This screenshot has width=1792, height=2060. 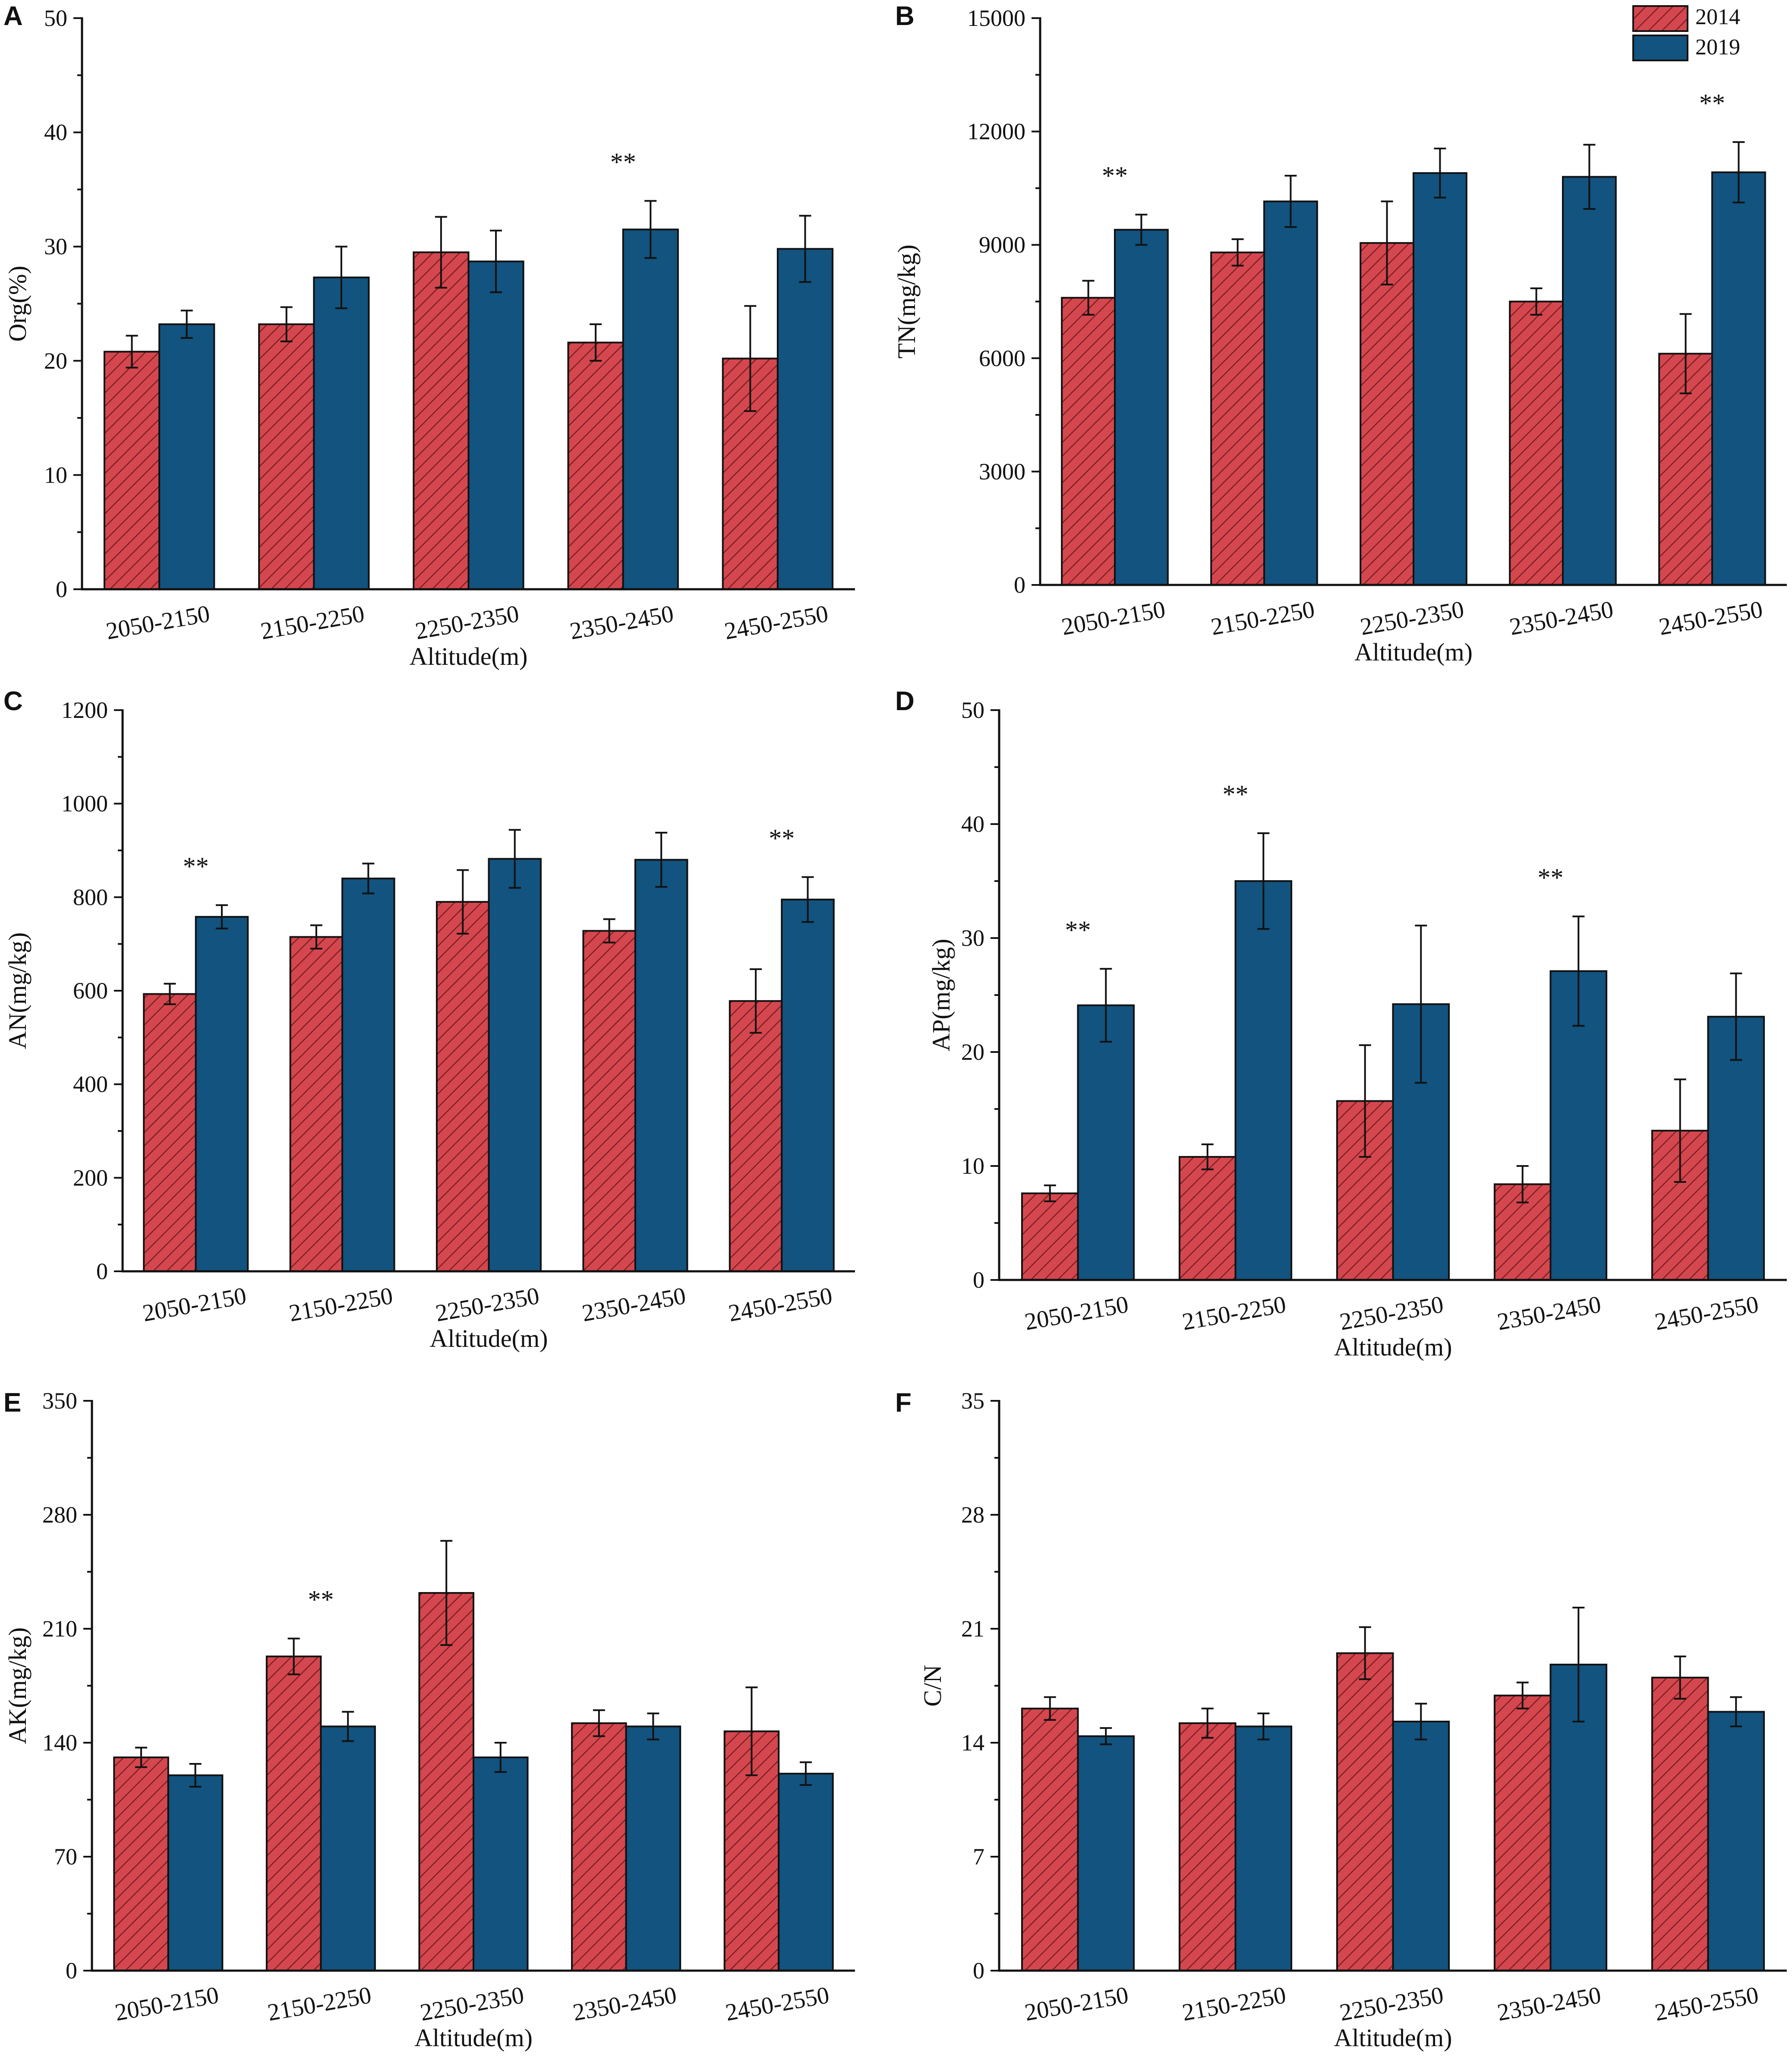 I want to click on y-tick-label: 7, so click(x=978, y=1857).